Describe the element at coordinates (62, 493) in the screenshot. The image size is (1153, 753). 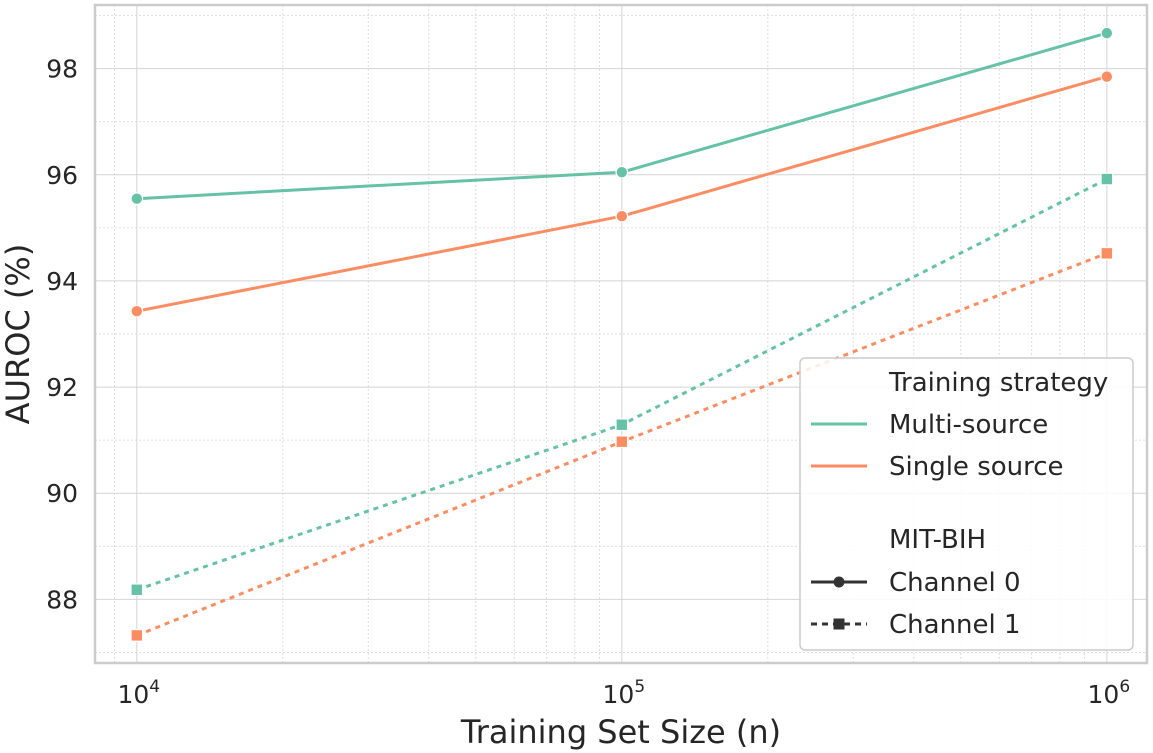
I see `y-tick-label: 90` at that location.